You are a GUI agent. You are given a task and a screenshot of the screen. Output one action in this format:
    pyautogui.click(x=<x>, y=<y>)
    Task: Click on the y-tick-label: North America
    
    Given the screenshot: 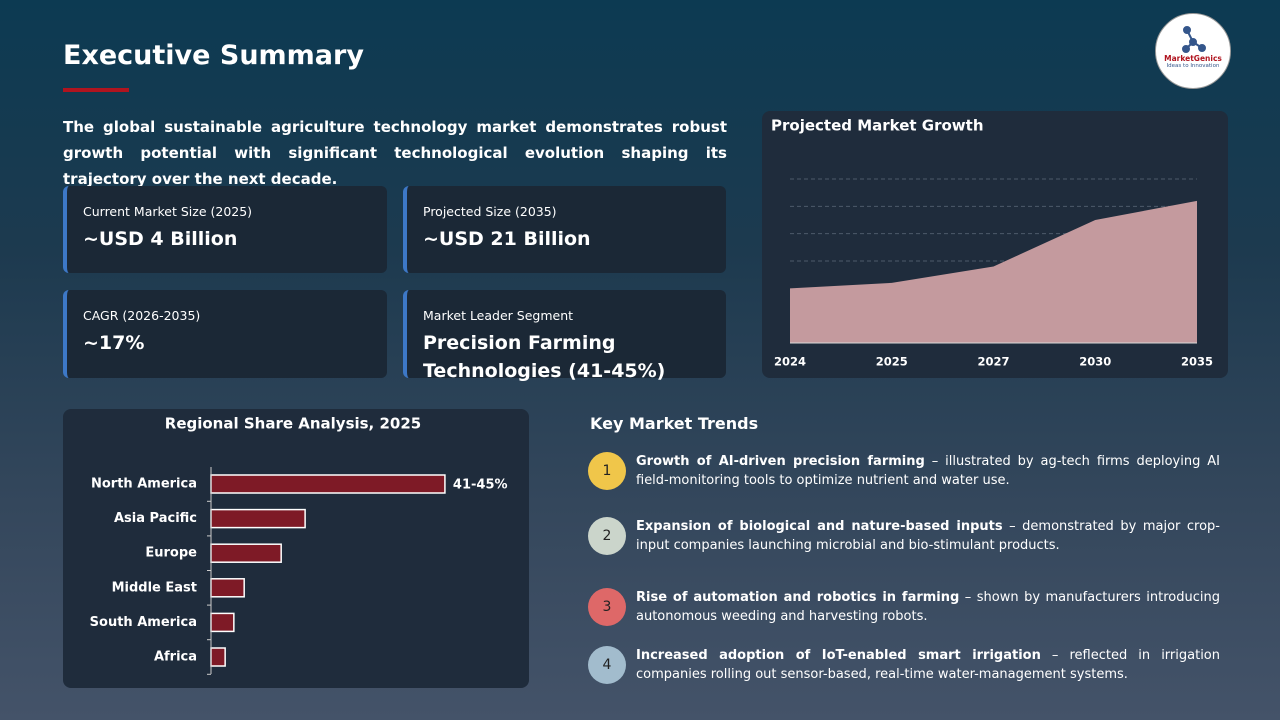 What is the action you would take?
    pyautogui.click(x=144, y=484)
    